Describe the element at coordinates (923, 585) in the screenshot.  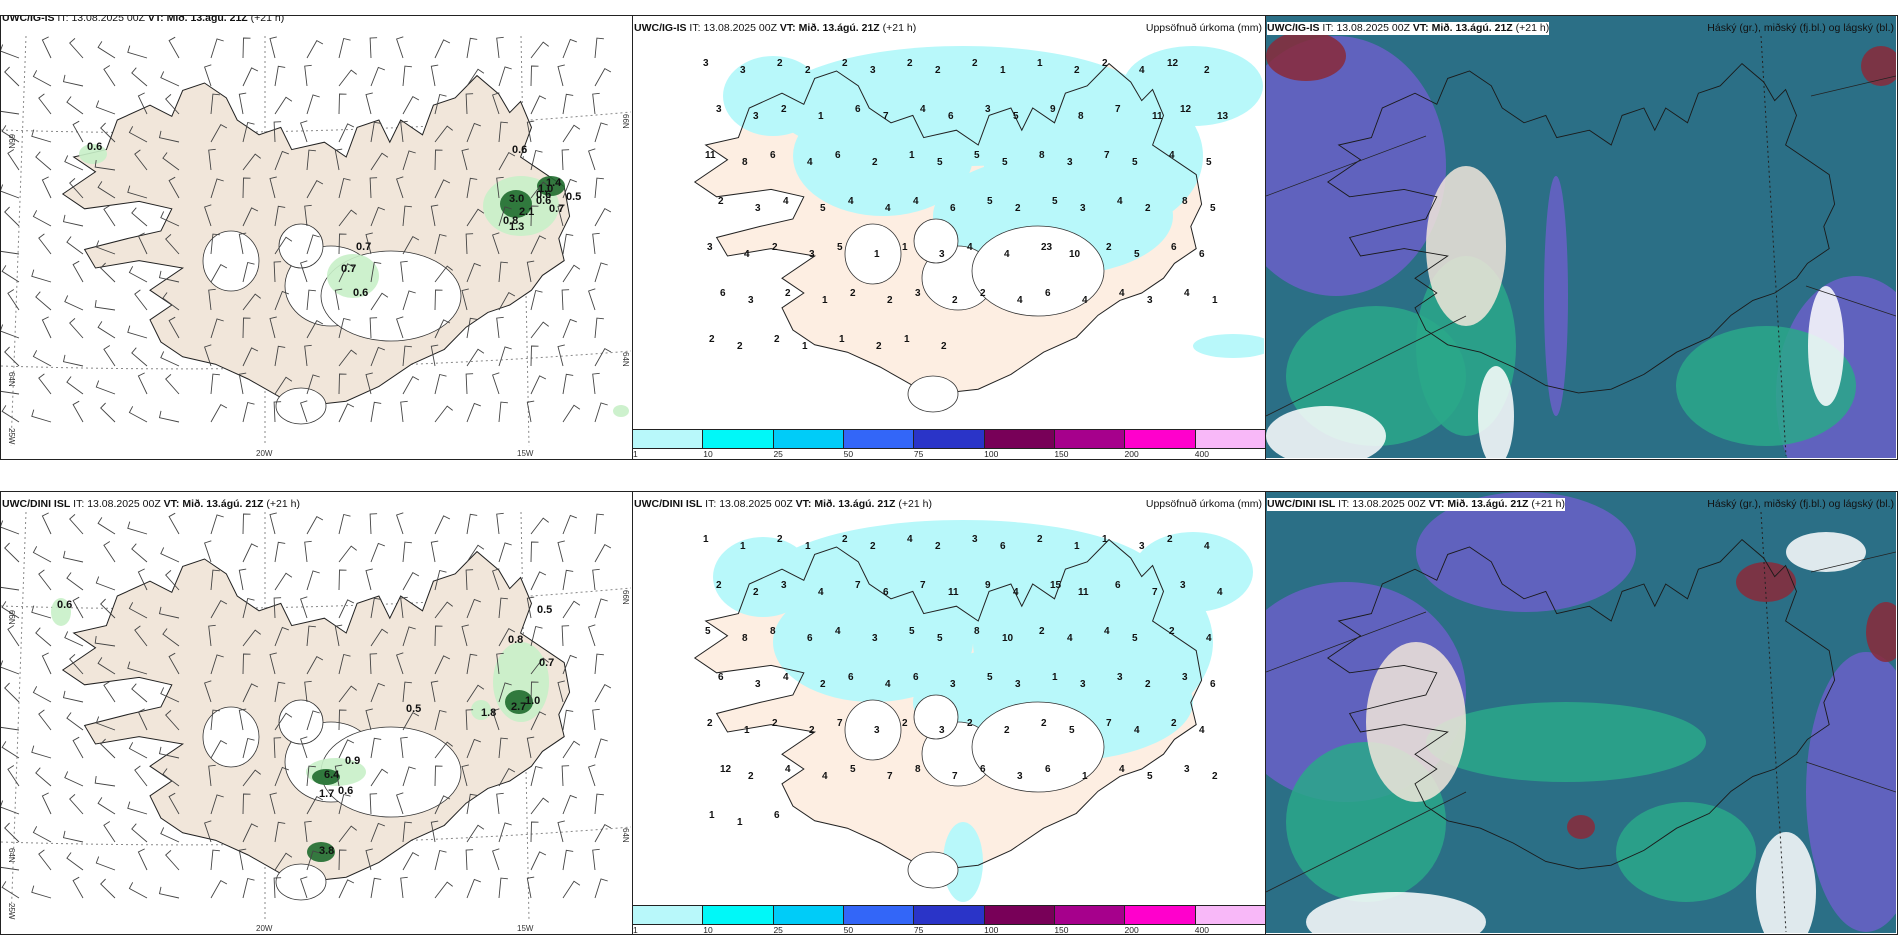
I see `precip-value-label: 7` at that location.